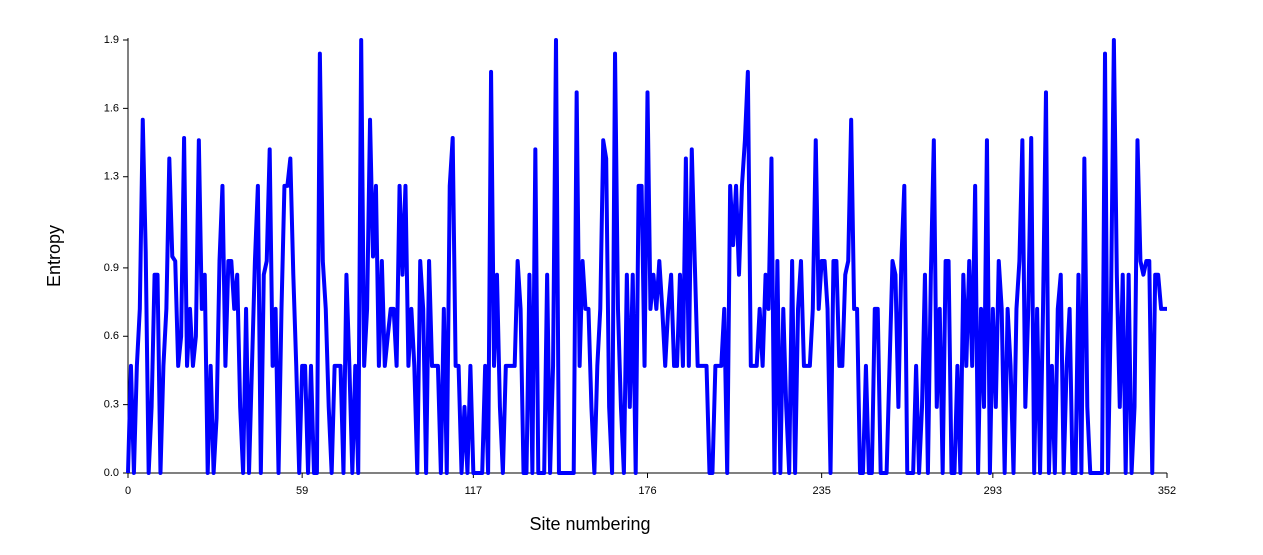  I want to click on x-axis-title: Site numbering, so click(589, 524).